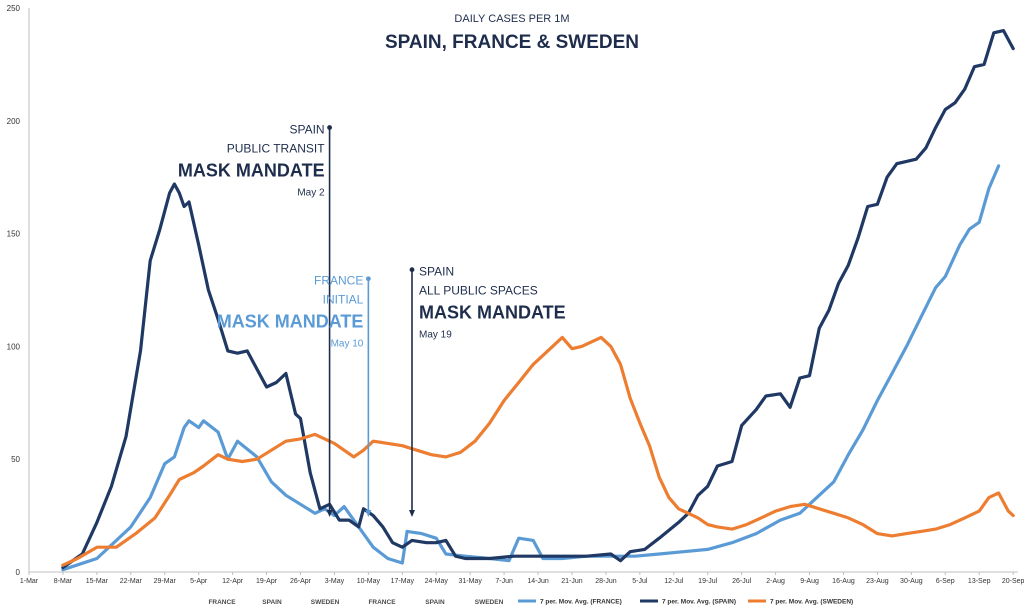 Image resolution: width=1024 pixels, height=612 pixels. What do you see at coordinates (29, 581) in the screenshot?
I see `x-tick-label: 1-Mar` at bounding box center [29, 581].